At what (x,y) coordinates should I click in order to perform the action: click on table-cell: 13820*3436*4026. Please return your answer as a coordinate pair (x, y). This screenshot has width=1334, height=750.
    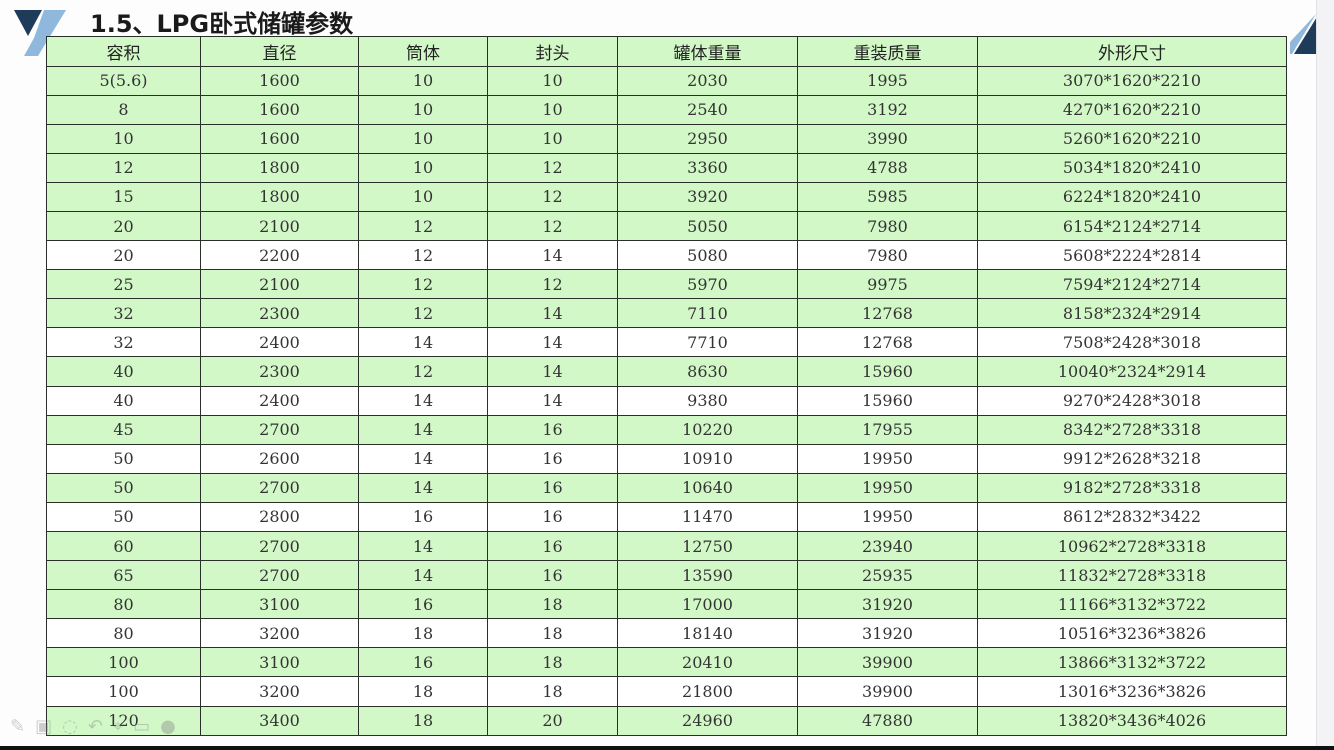
    Looking at the image, I should click on (1132, 720).